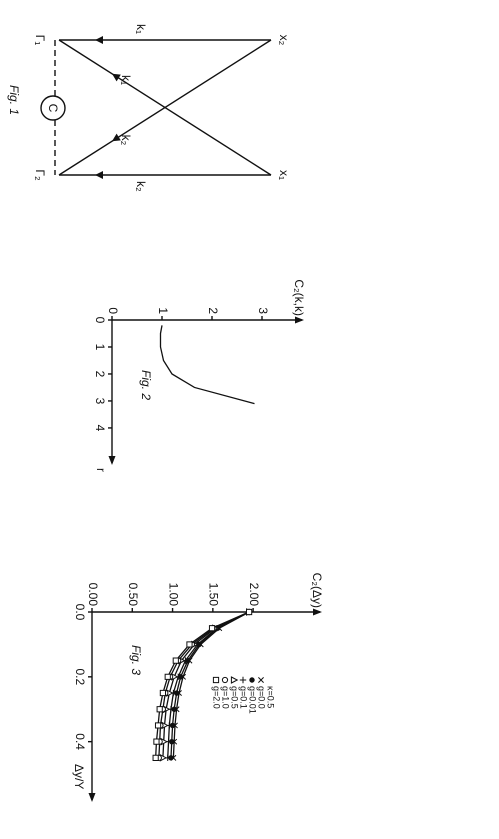 This screenshot has height=839, width=499. I want to click on node-label: x₂, so click(284, 40).